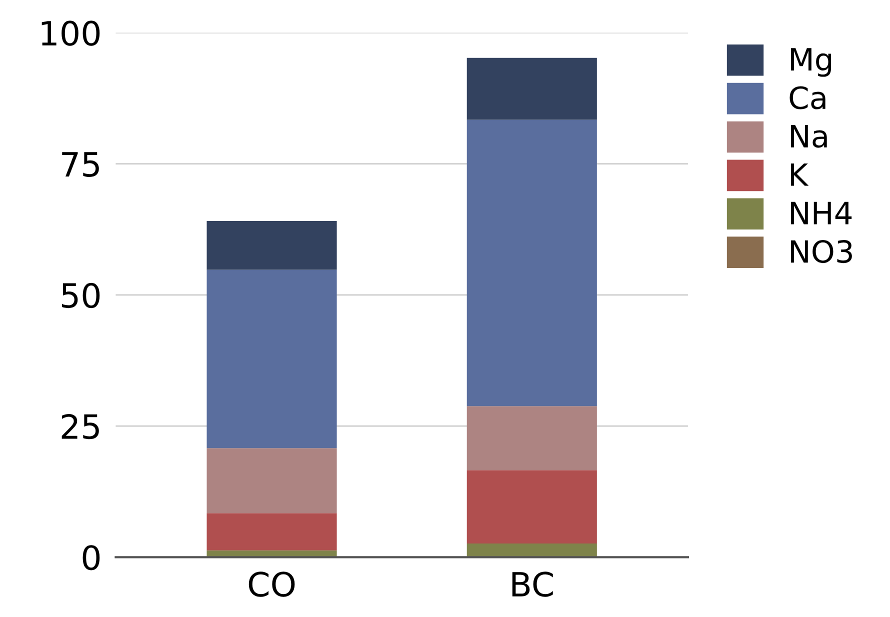 Image resolution: width=890 pixels, height=617 pixels. I want to click on x-tick-label: CO, so click(271, 584).